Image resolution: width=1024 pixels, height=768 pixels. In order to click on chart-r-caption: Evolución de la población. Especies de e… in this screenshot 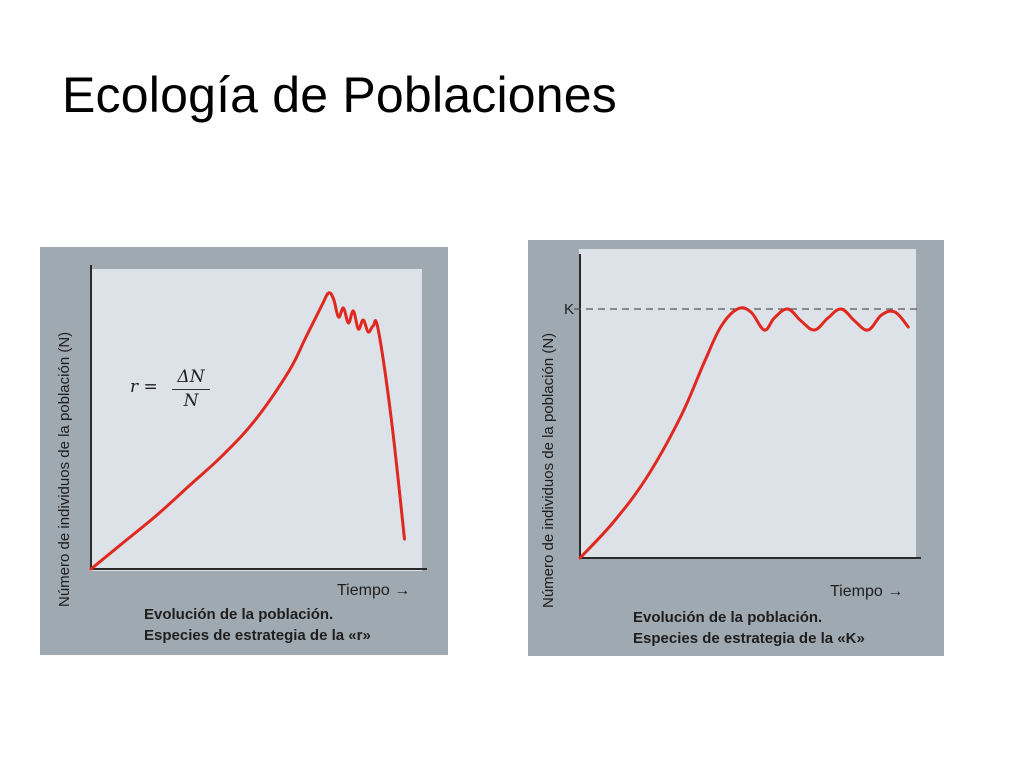, I will do `click(257, 625)`.